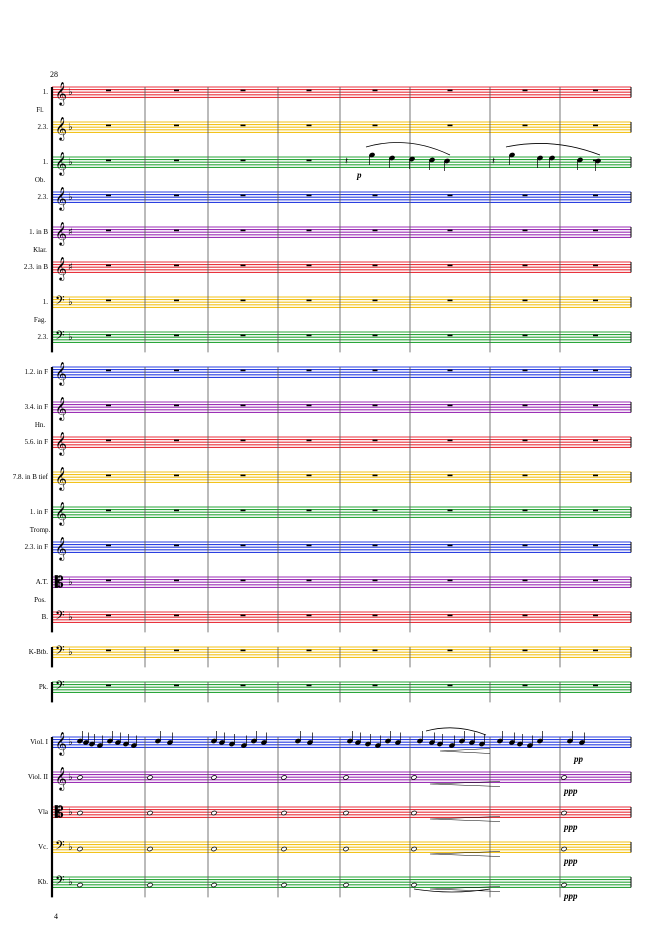 The height and width of the screenshot is (949, 671). Describe the element at coordinates (40, 600) in the screenshot. I see `group-label: Pos.` at that location.